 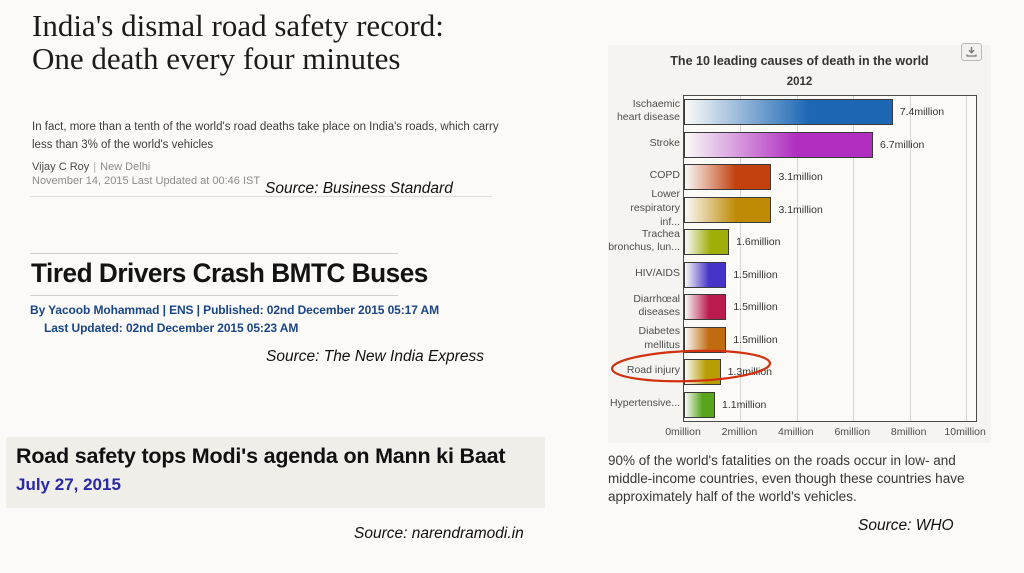 What do you see at coordinates (375, 356) in the screenshot?
I see `source-new-india-express: Source: The New India Express` at bounding box center [375, 356].